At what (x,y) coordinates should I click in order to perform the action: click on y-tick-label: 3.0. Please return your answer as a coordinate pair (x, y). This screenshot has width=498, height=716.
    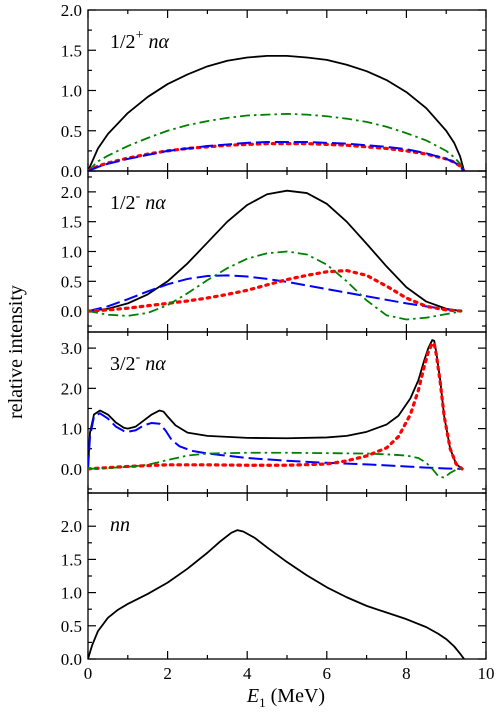
    Looking at the image, I should click on (71, 348).